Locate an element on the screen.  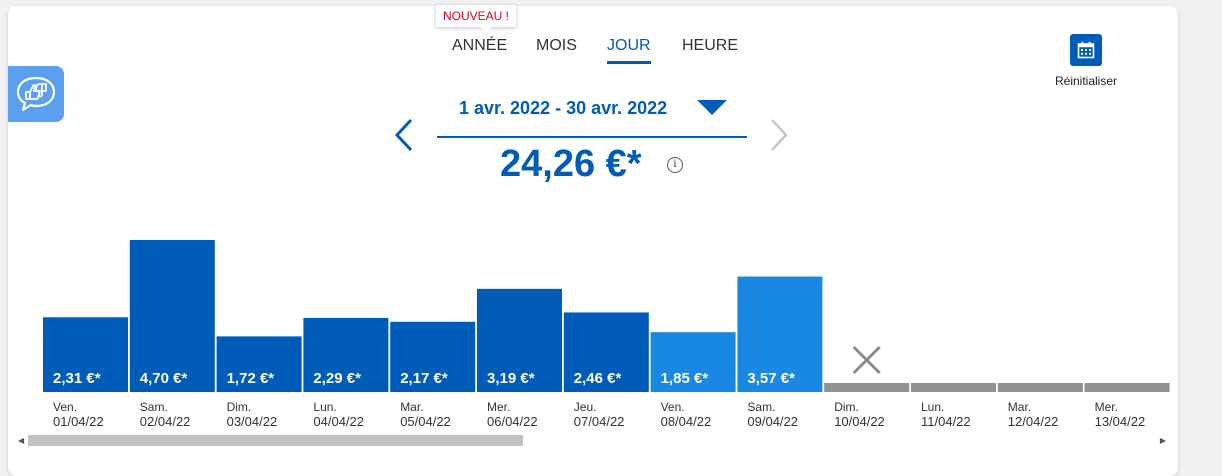
previous-period-arrow-icon is located at coordinates (404, 135).